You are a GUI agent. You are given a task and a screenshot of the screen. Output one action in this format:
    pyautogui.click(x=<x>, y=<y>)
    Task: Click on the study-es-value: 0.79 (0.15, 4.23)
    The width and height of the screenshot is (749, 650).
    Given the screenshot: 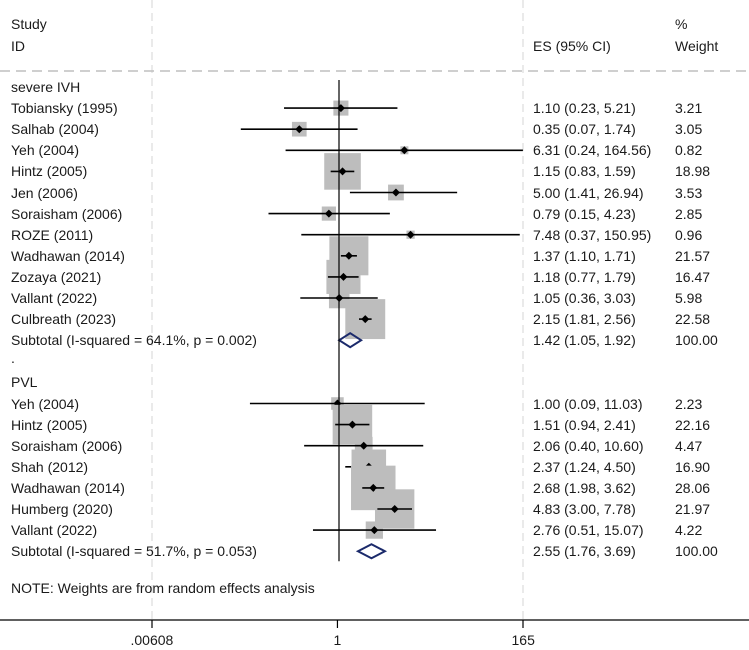 What is the action you would take?
    pyautogui.click(x=584, y=213)
    